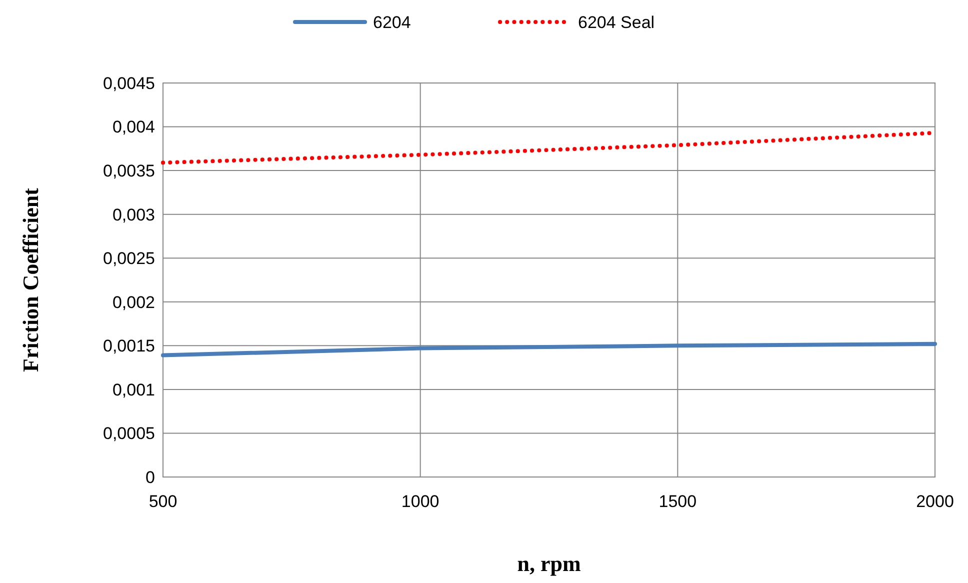 The height and width of the screenshot is (583, 968). What do you see at coordinates (616, 22) in the screenshot?
I see `legend-label: 6204 Seal` at bounding box center [616, 22].